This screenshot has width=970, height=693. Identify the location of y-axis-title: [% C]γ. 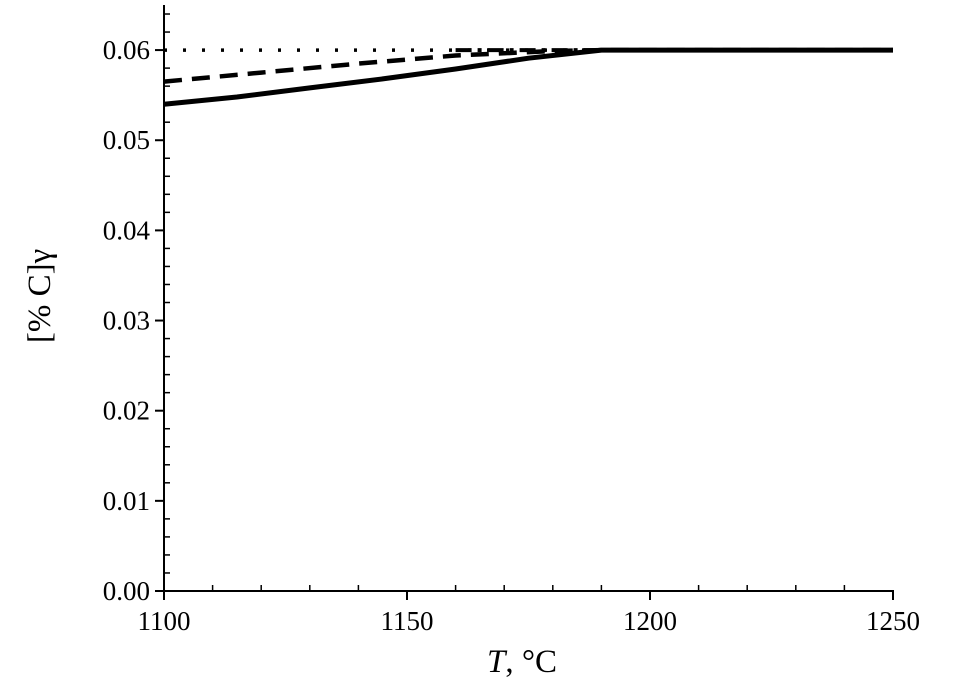
(40, 296).